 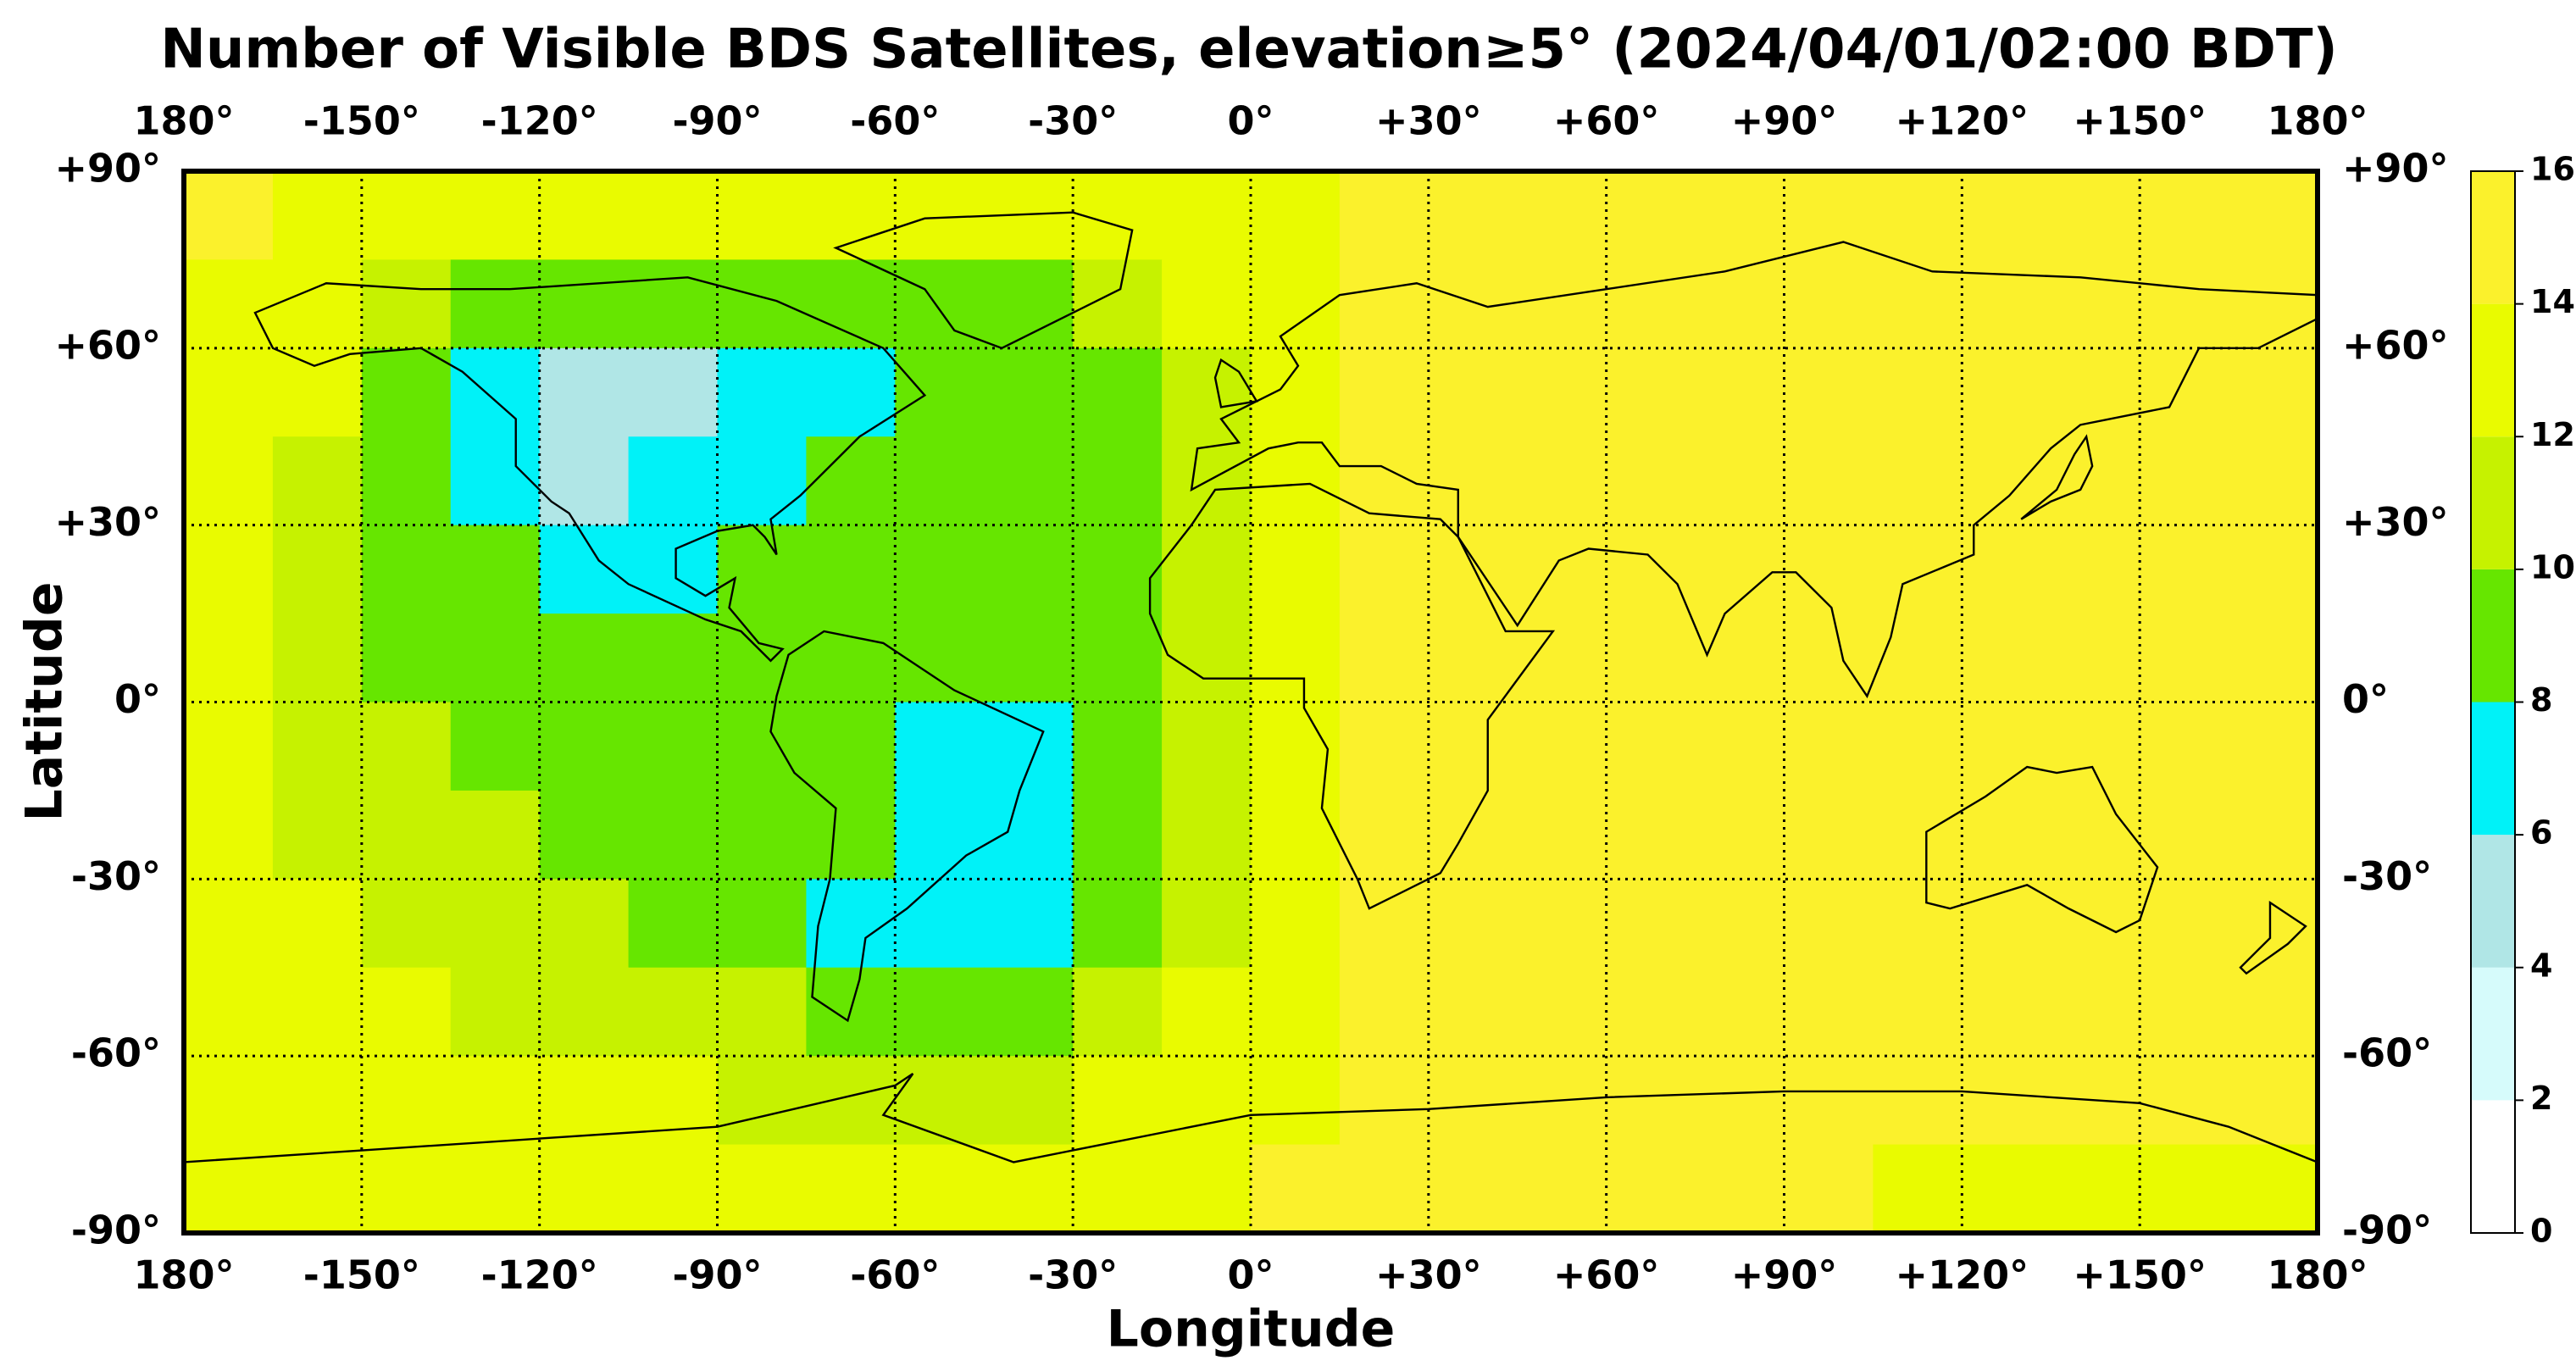 What do you see at coordinates (2493, 370) in the screenshot?
I see `colorbar-segment` at bounding box center [2493, 370].